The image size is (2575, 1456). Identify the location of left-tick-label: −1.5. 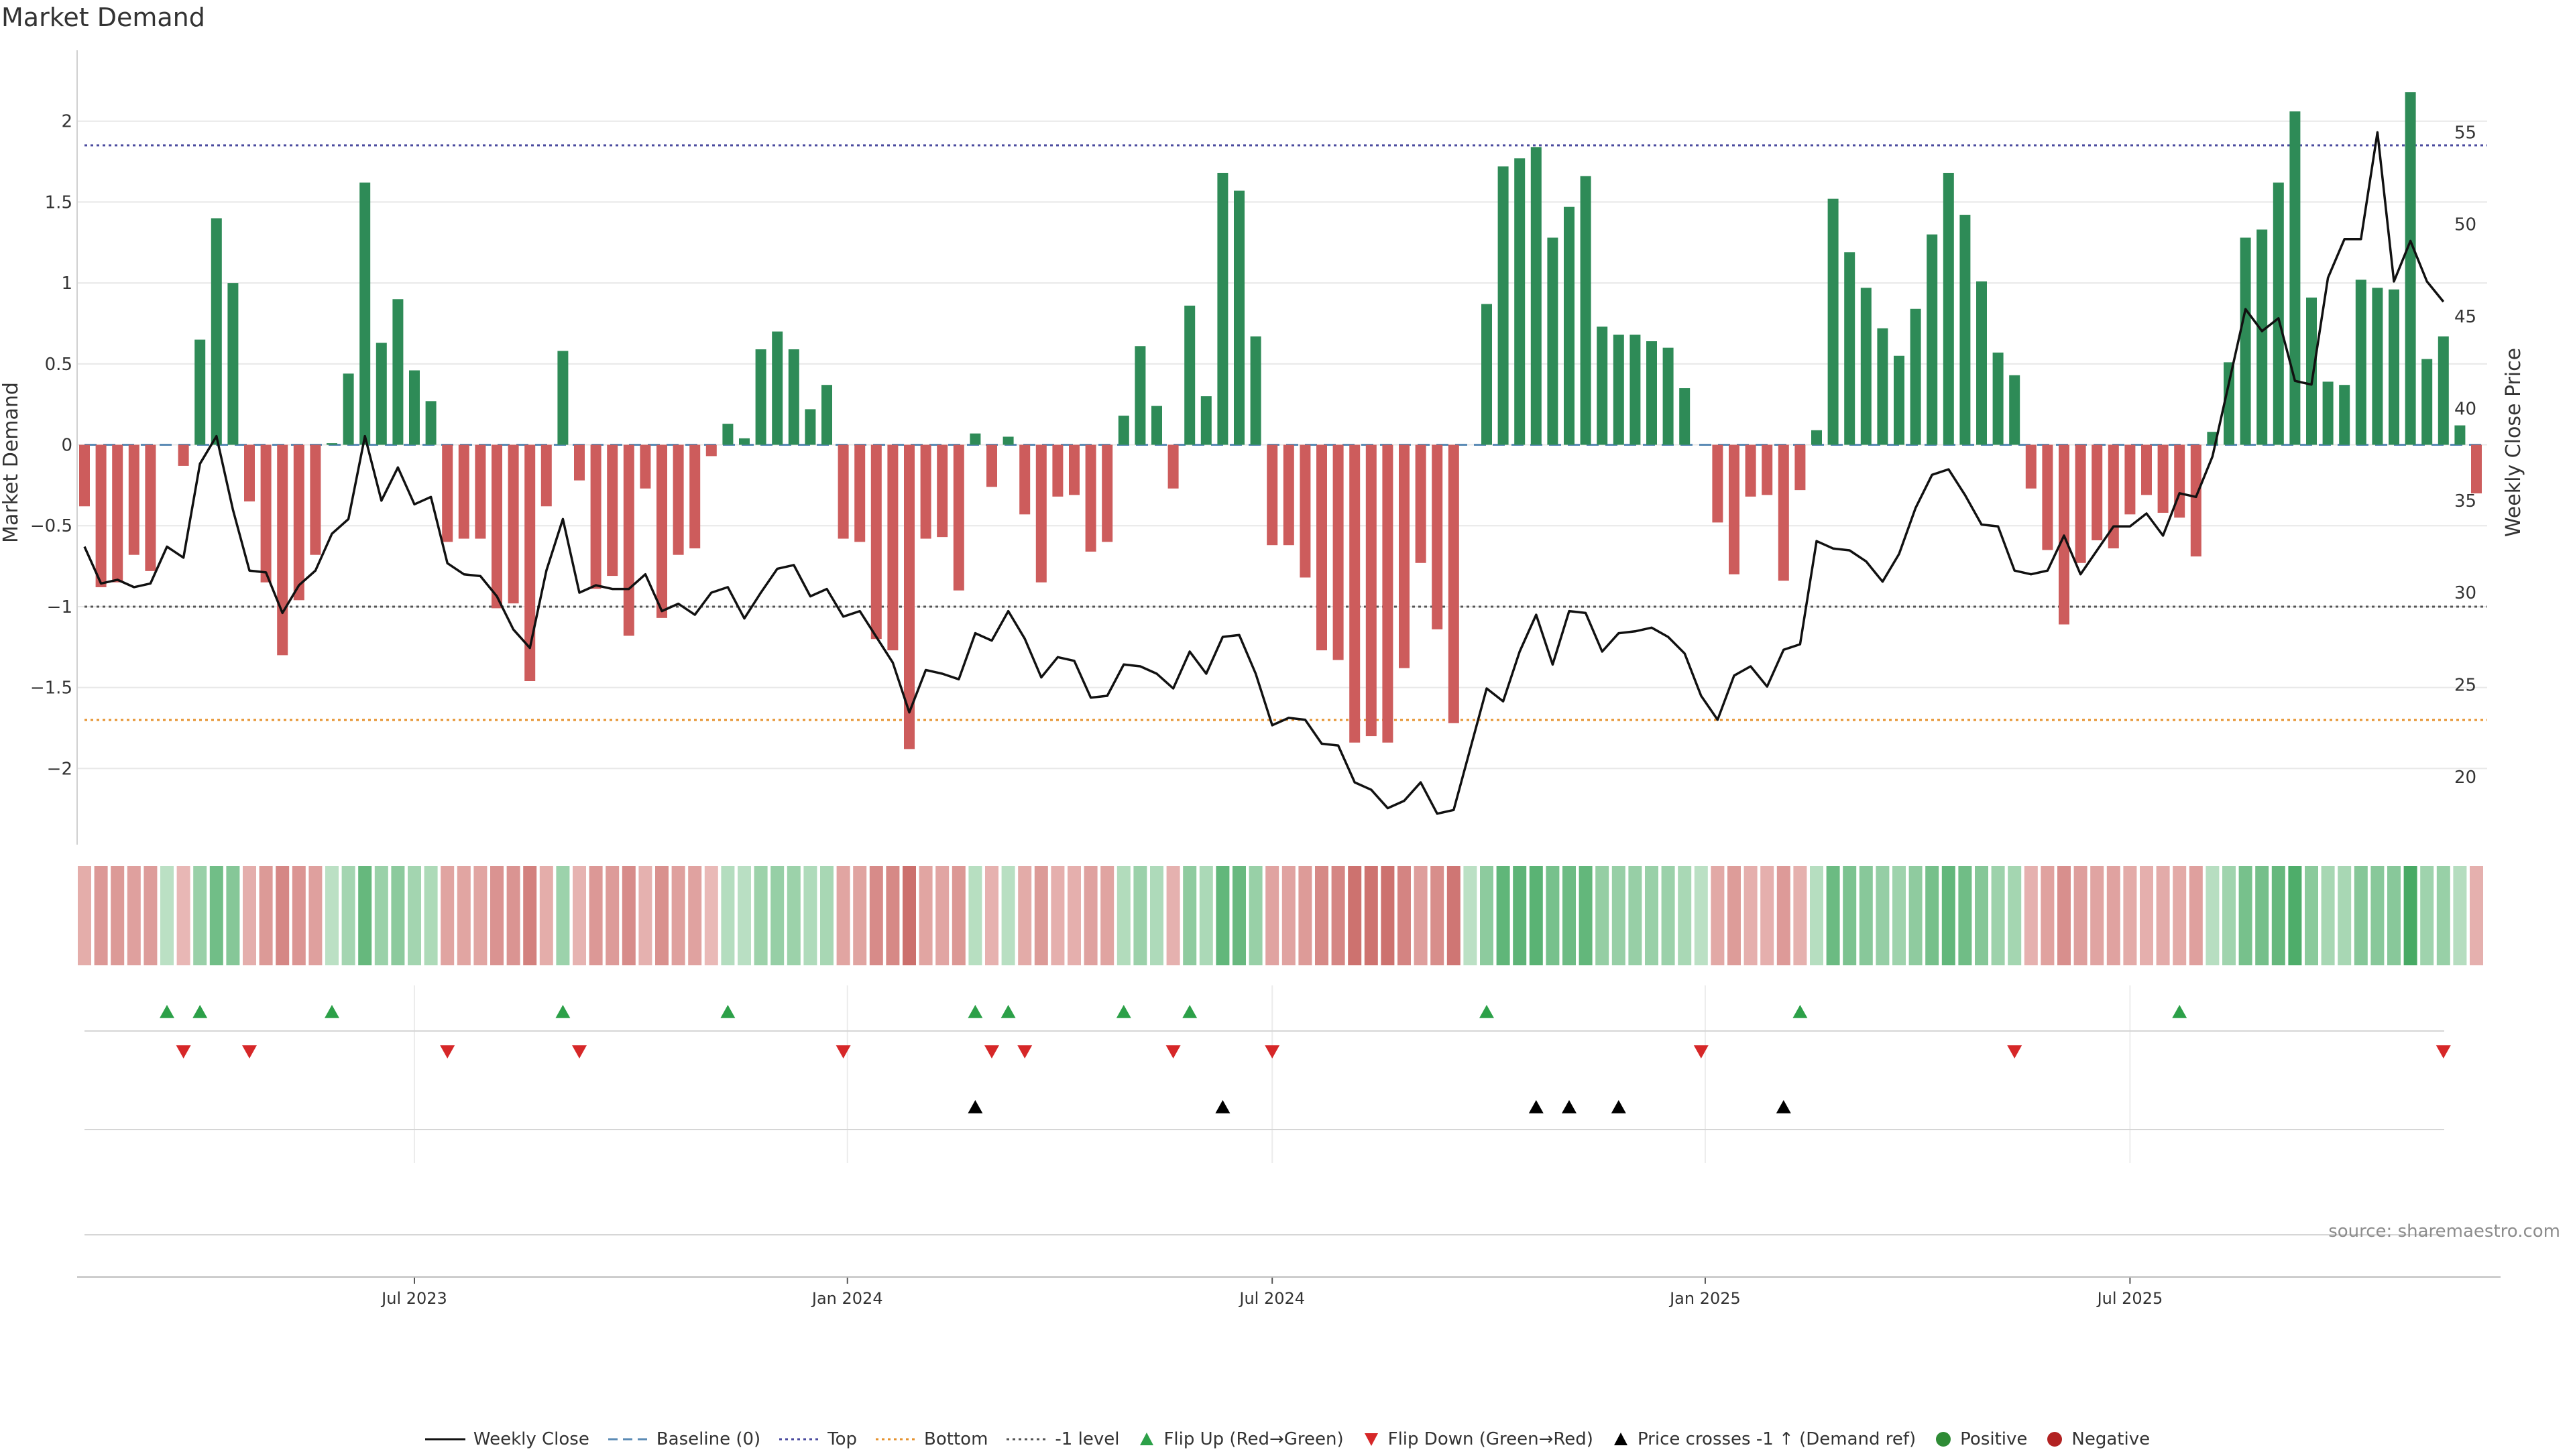
(51, 688).